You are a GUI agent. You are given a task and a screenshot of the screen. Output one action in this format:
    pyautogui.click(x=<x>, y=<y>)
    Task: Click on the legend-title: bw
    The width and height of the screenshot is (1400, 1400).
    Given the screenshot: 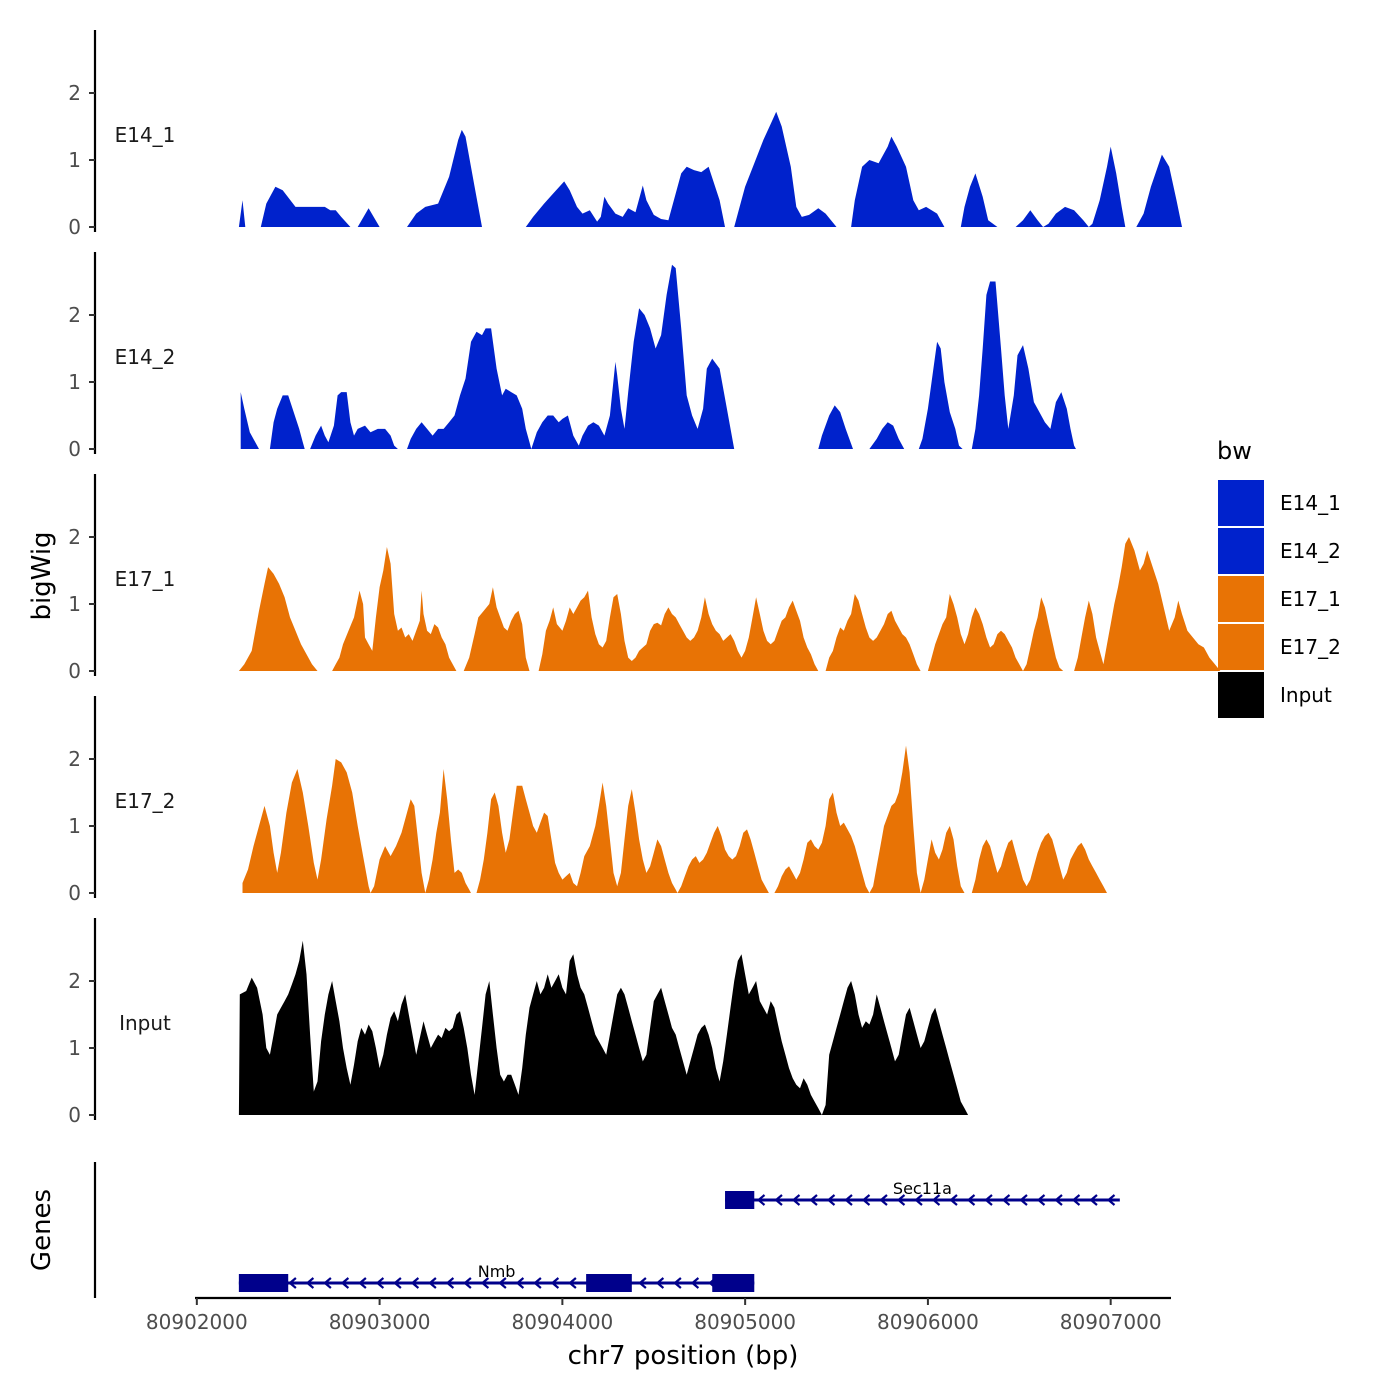 What is the action you would take?
    pyautogui.click(x=1234, y=451)
    